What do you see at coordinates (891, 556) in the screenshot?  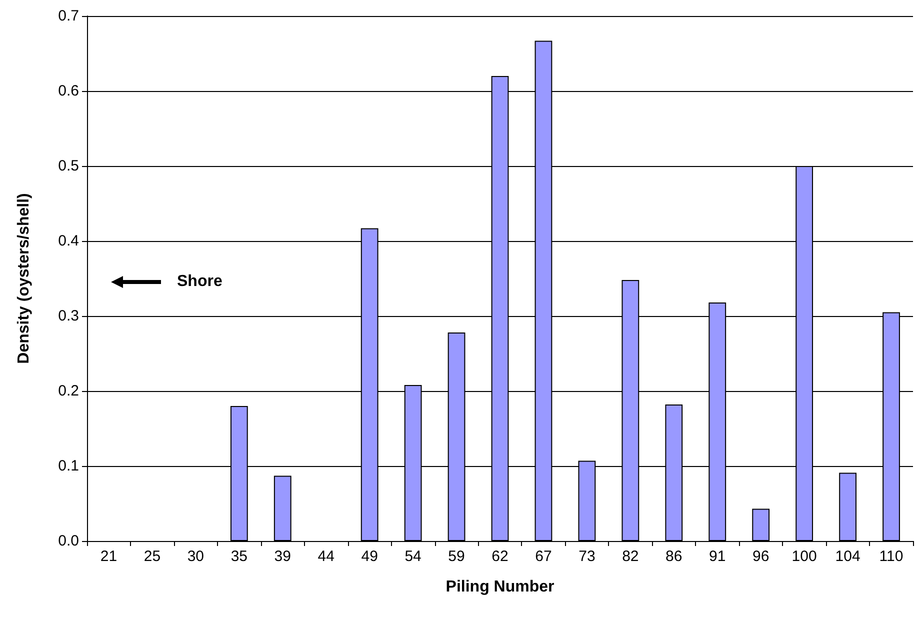 I see `x-tick-label: 110` at bounding box center [891, 556].